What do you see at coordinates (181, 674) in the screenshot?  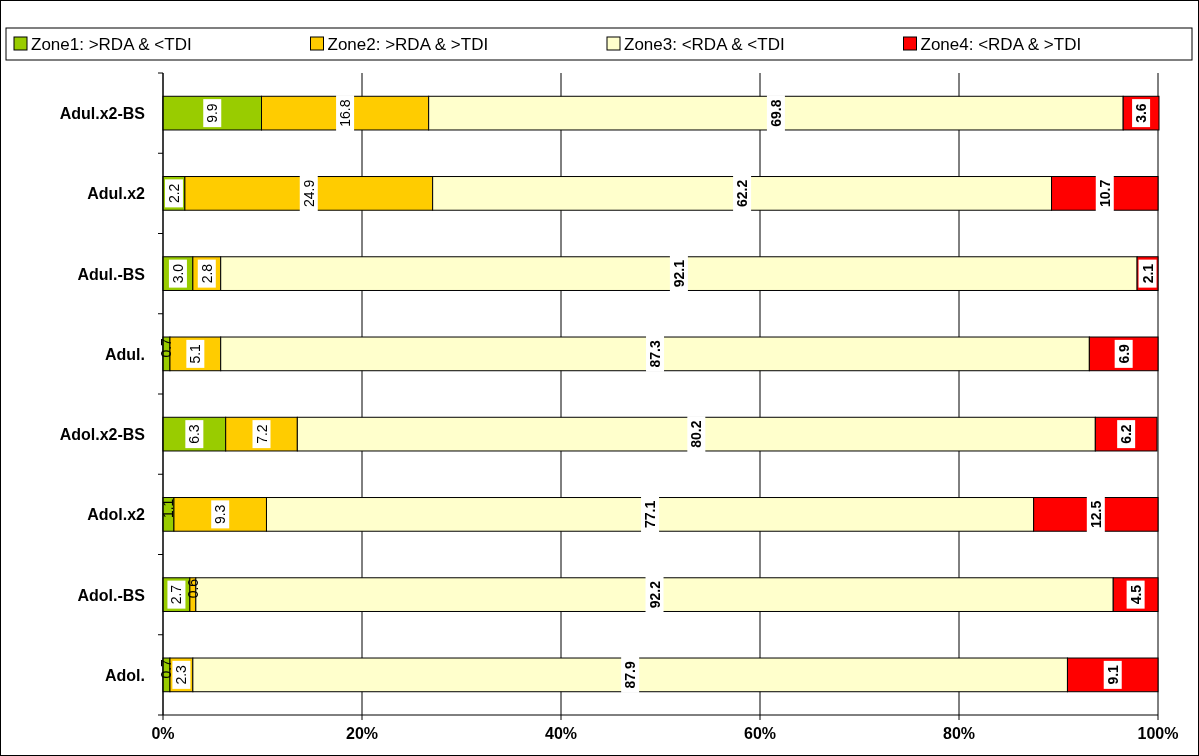 I see `data-label: 2.3` at bounding box center [181, 674].